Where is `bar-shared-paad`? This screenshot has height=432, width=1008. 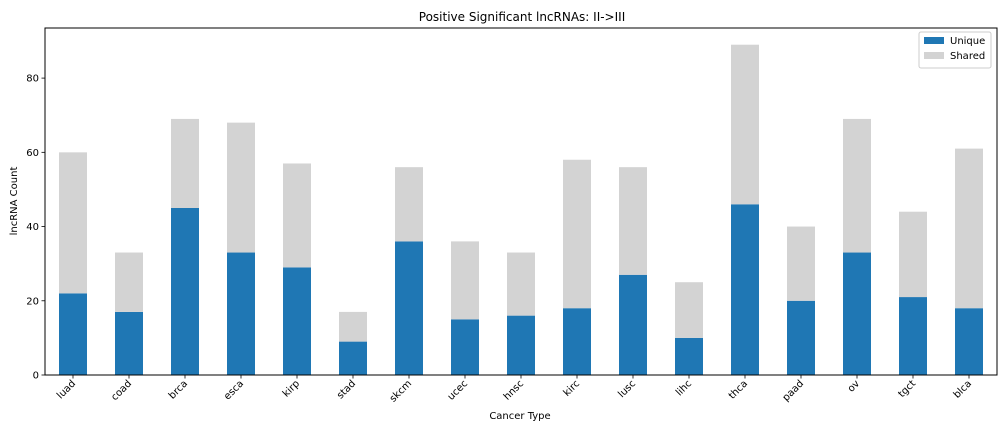
bar-shared-paad is located at coordinates (801, 263).